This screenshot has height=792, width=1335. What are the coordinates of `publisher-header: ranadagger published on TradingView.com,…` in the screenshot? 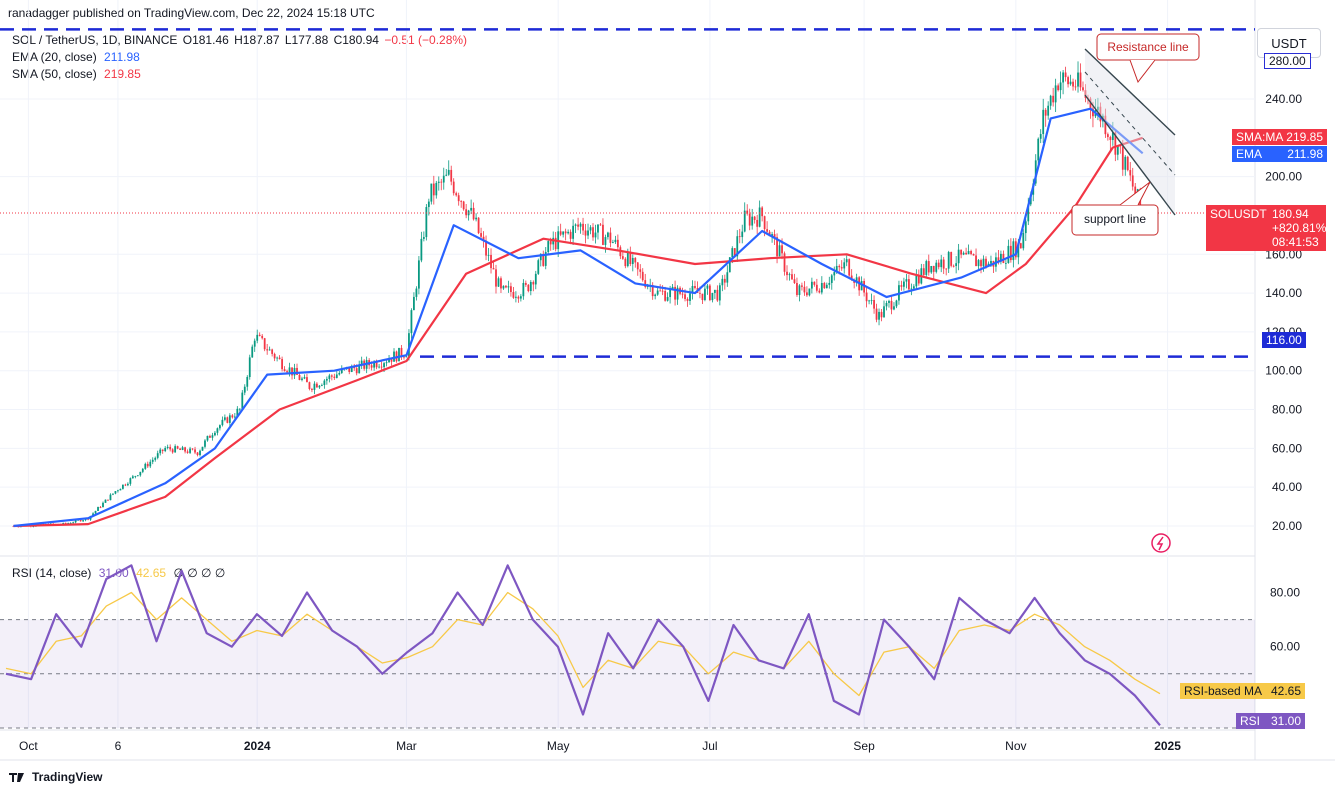 It's located at (191, 13).